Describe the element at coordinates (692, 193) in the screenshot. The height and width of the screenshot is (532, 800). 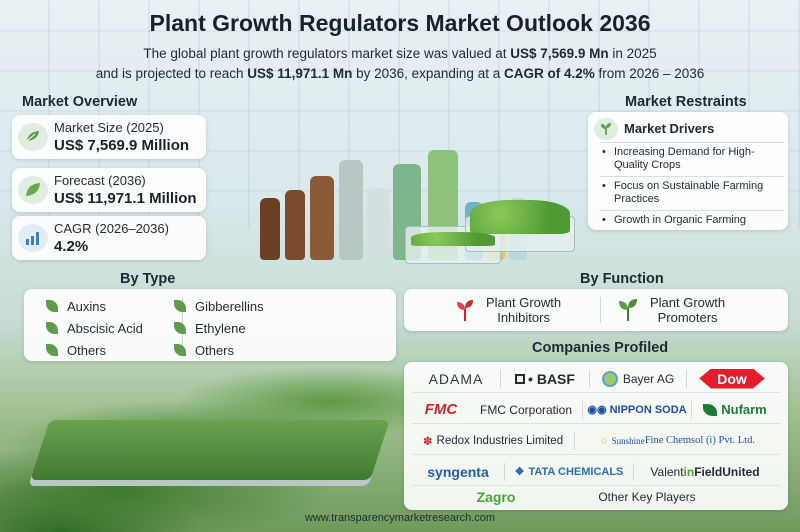
I see `driver-item: Focus on Sustainable Farming Practices` at that location.